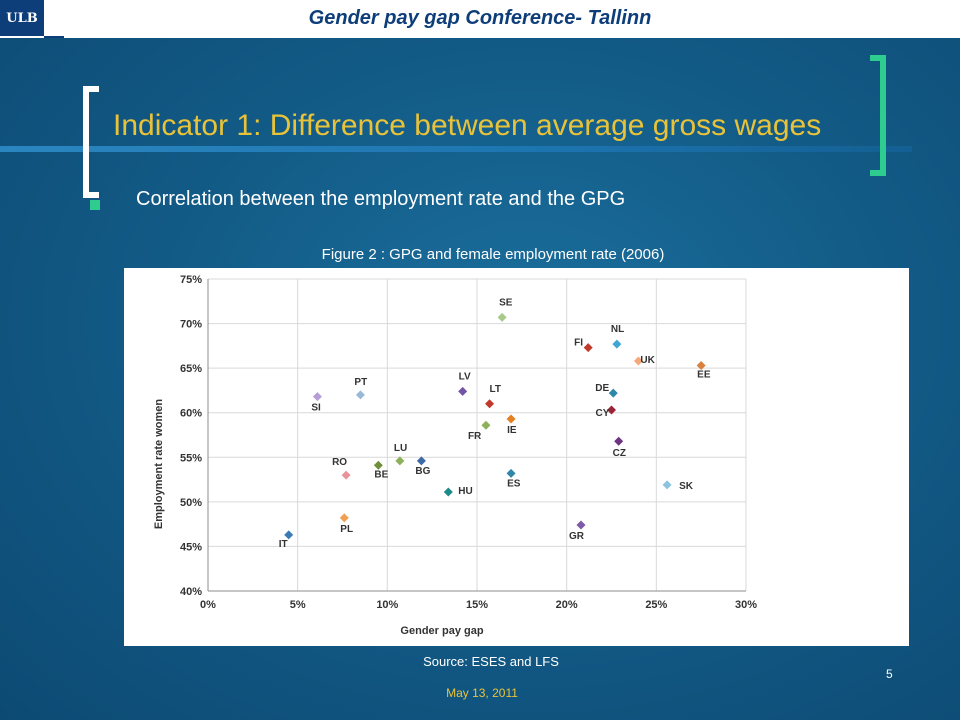  What do you see at coordinates (378, 465) in the screenshot?
I see `point-be` at bounding box center [378, 465].